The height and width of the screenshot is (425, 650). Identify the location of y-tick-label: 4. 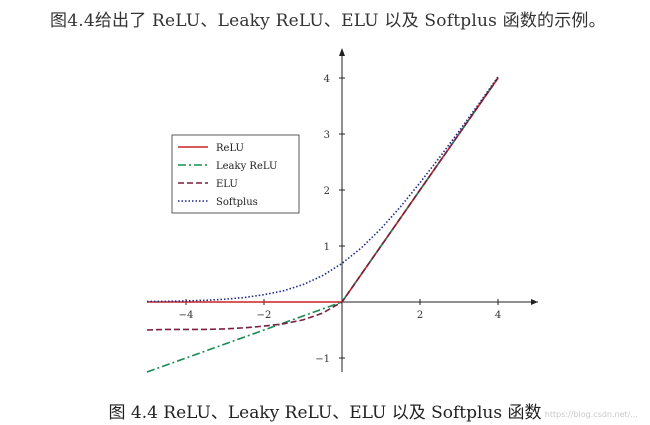
(327, 79).